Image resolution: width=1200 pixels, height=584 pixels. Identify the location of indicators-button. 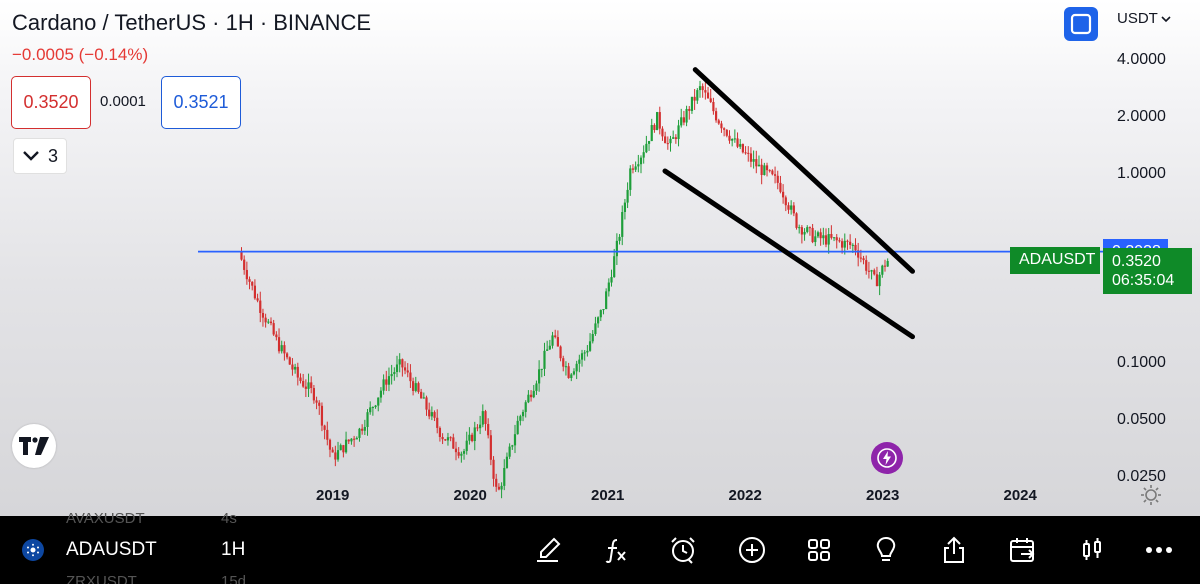
(616, 550).